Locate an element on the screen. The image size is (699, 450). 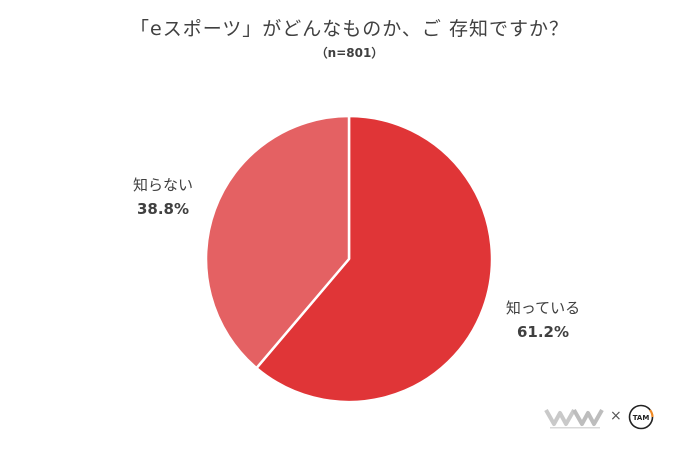
chart-title: 「eスポーツ」がどんなものか、ご 存知ですか？ is located at coordinates (349, 29).